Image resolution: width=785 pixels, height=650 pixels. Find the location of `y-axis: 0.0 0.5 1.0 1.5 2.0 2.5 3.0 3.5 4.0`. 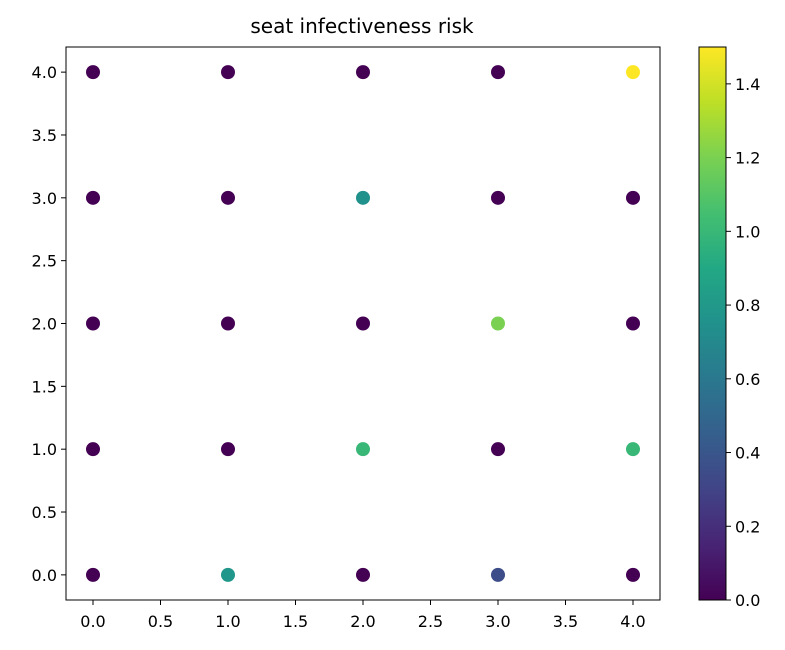

y-axis: 0.0 0.5 1.0 1.5 2.0 2.5 3.0 3.5 4.0 is located at coordinates (49, 324).